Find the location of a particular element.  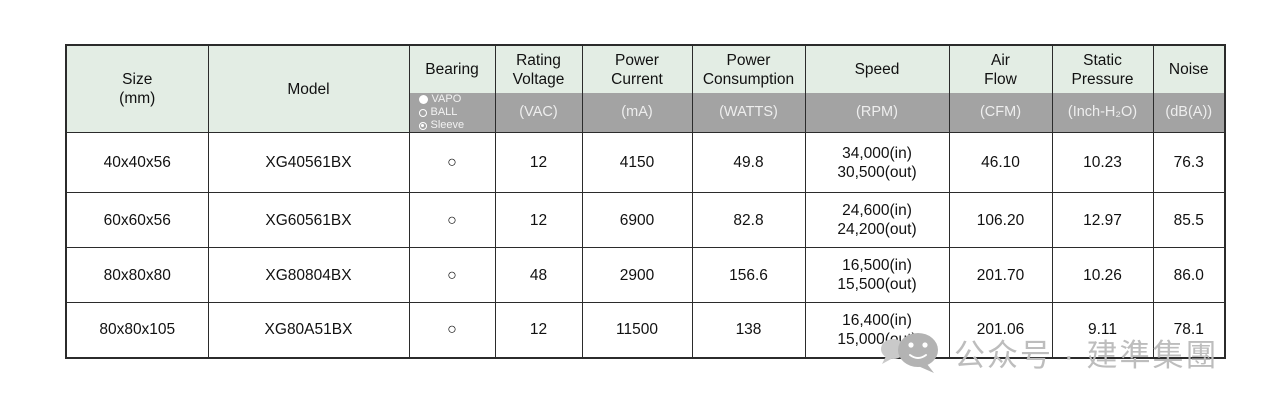

unit-cell-airflow: (CFM) is located at coordinates (1000, 113).